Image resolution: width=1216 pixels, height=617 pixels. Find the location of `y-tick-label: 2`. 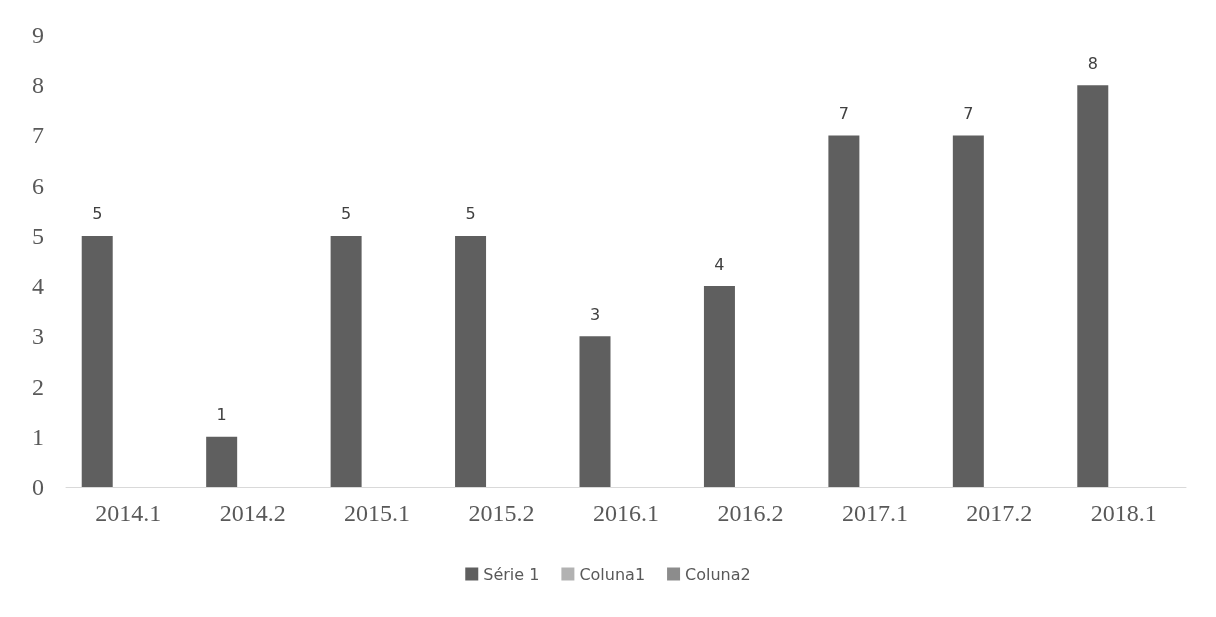

y-tick-label: 2 is located at coordinates (38, 386).